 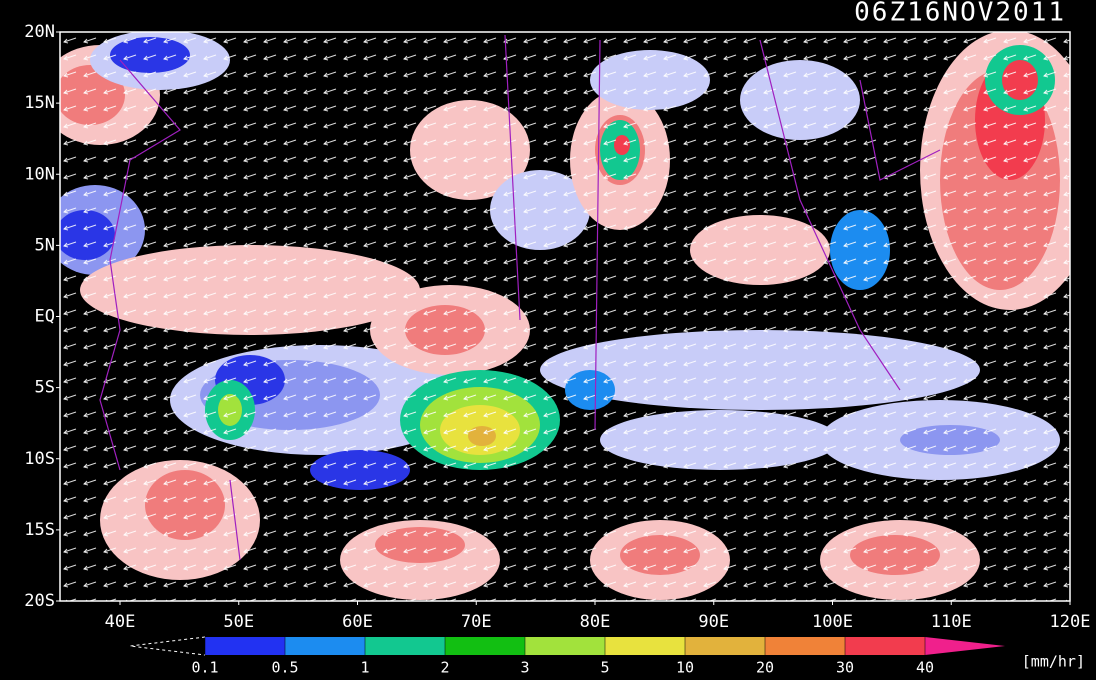 I want to click on colorbar-label: 5, so click(x=604, y=668).